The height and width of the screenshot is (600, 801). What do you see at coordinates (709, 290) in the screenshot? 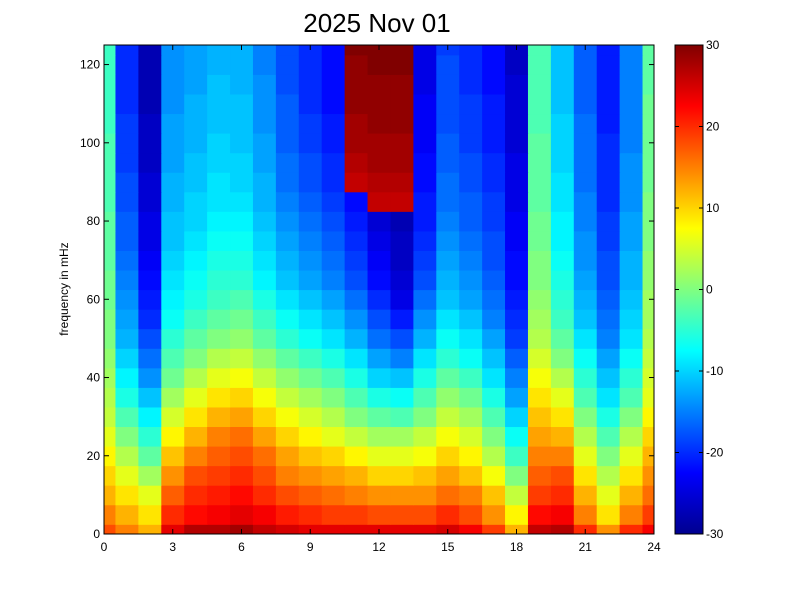
I see `colorbar-tick-label: 0` at bounding box center [709, 290].